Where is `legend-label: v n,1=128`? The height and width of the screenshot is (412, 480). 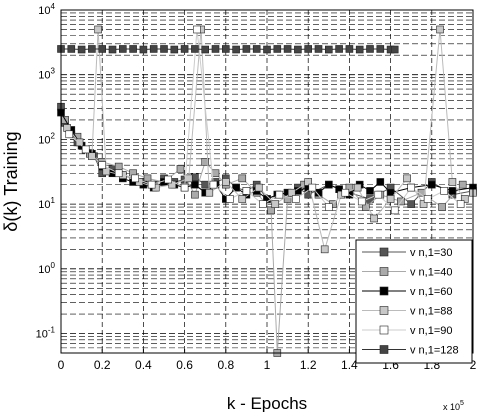
legend-label: v n,1=128 is located at coordinates (434, 351).